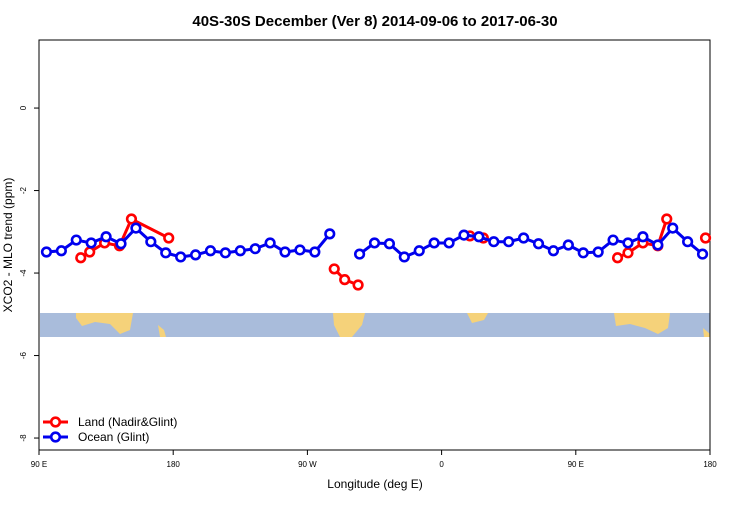  I want to click on map-strip, so click(375, 325).